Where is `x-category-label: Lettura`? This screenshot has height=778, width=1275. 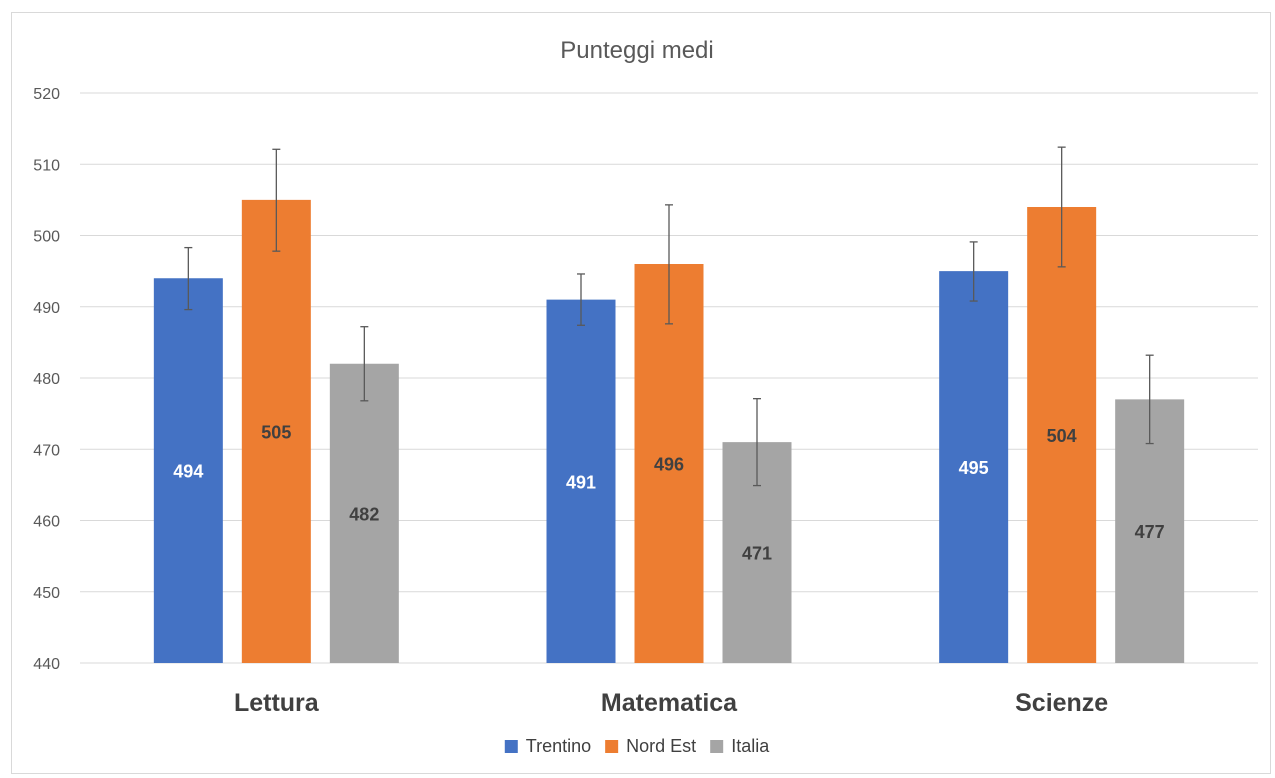
x-category-label: Lettura is located at coordinates (277, 703).